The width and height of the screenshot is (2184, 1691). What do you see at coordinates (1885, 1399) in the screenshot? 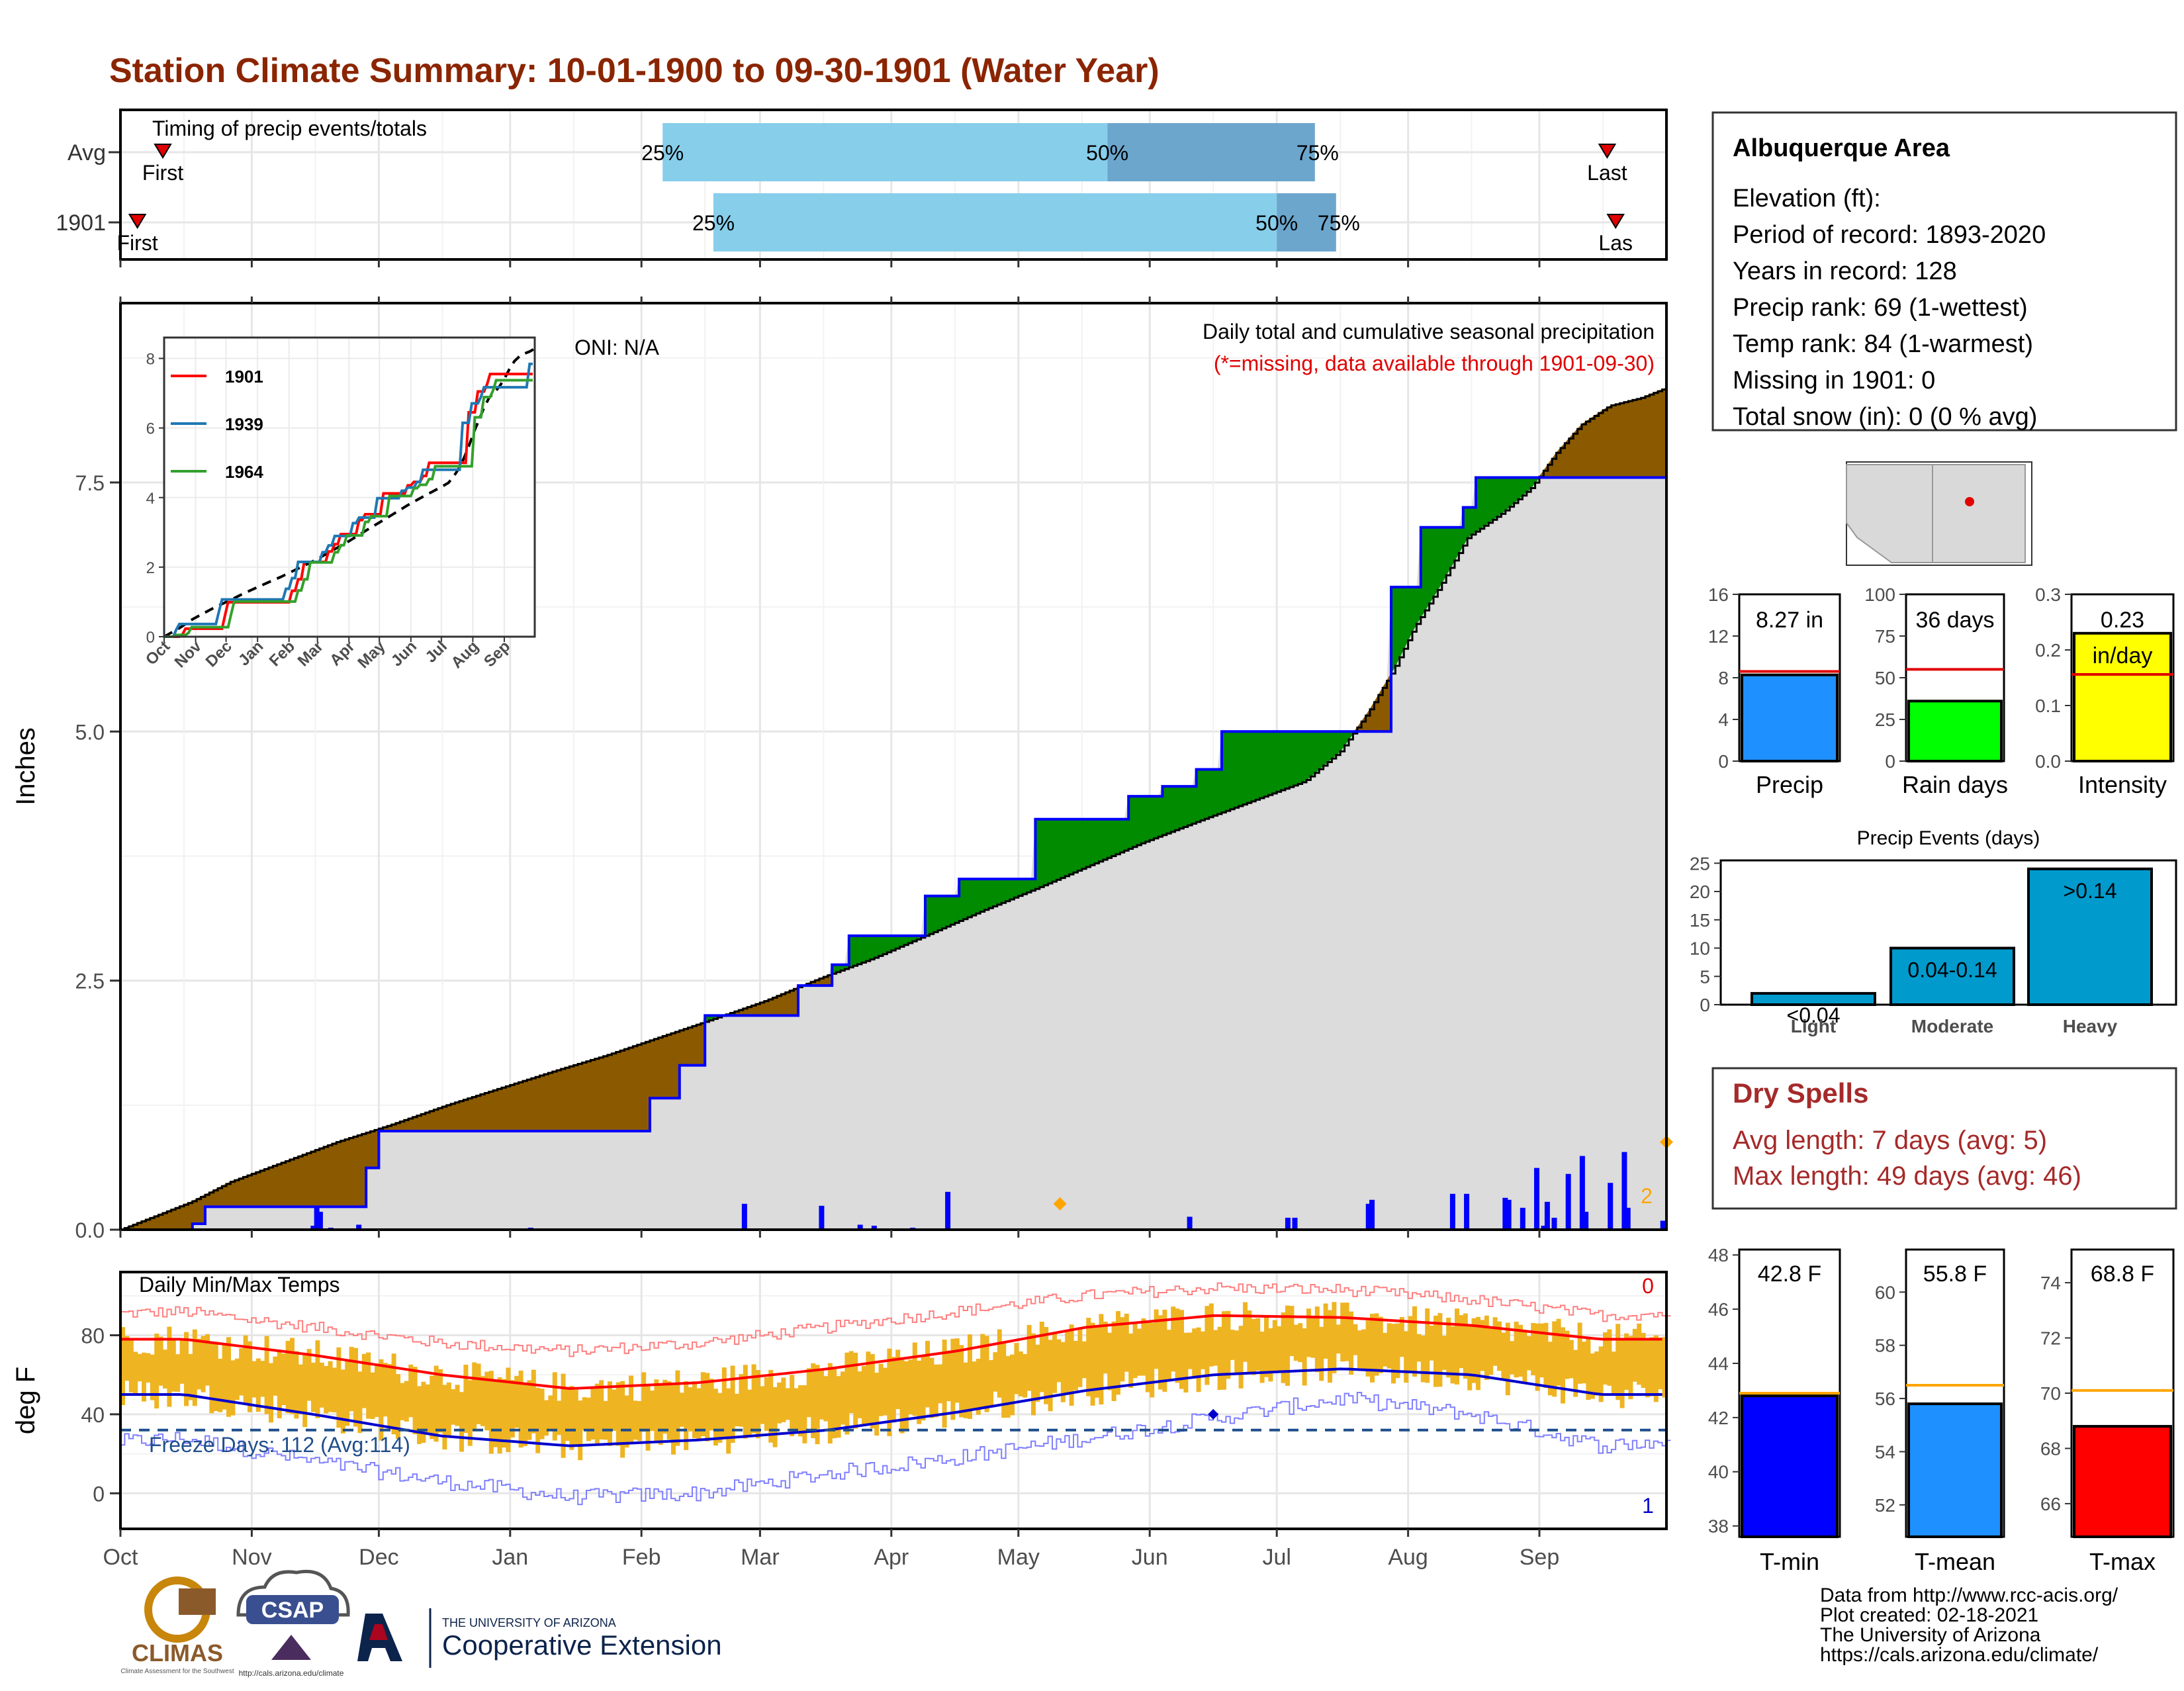
I see `temp-summary-ytick-label: 56` at bounding box center [1885, 1399].